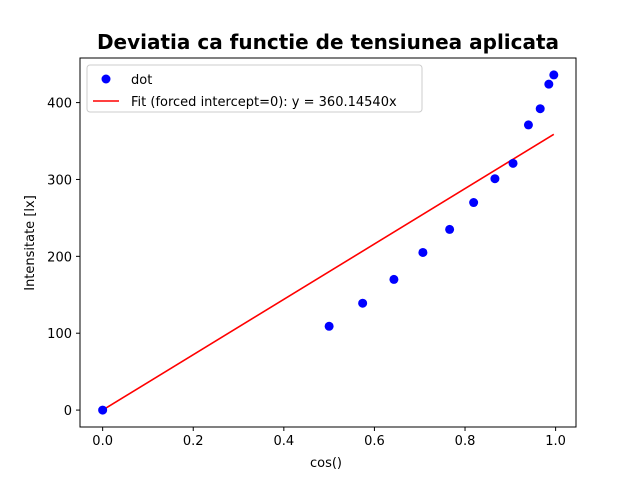 The height and width of the screenshot is (480, 640). I want to click on x-tick-label: 1.0, so click(555, 441).